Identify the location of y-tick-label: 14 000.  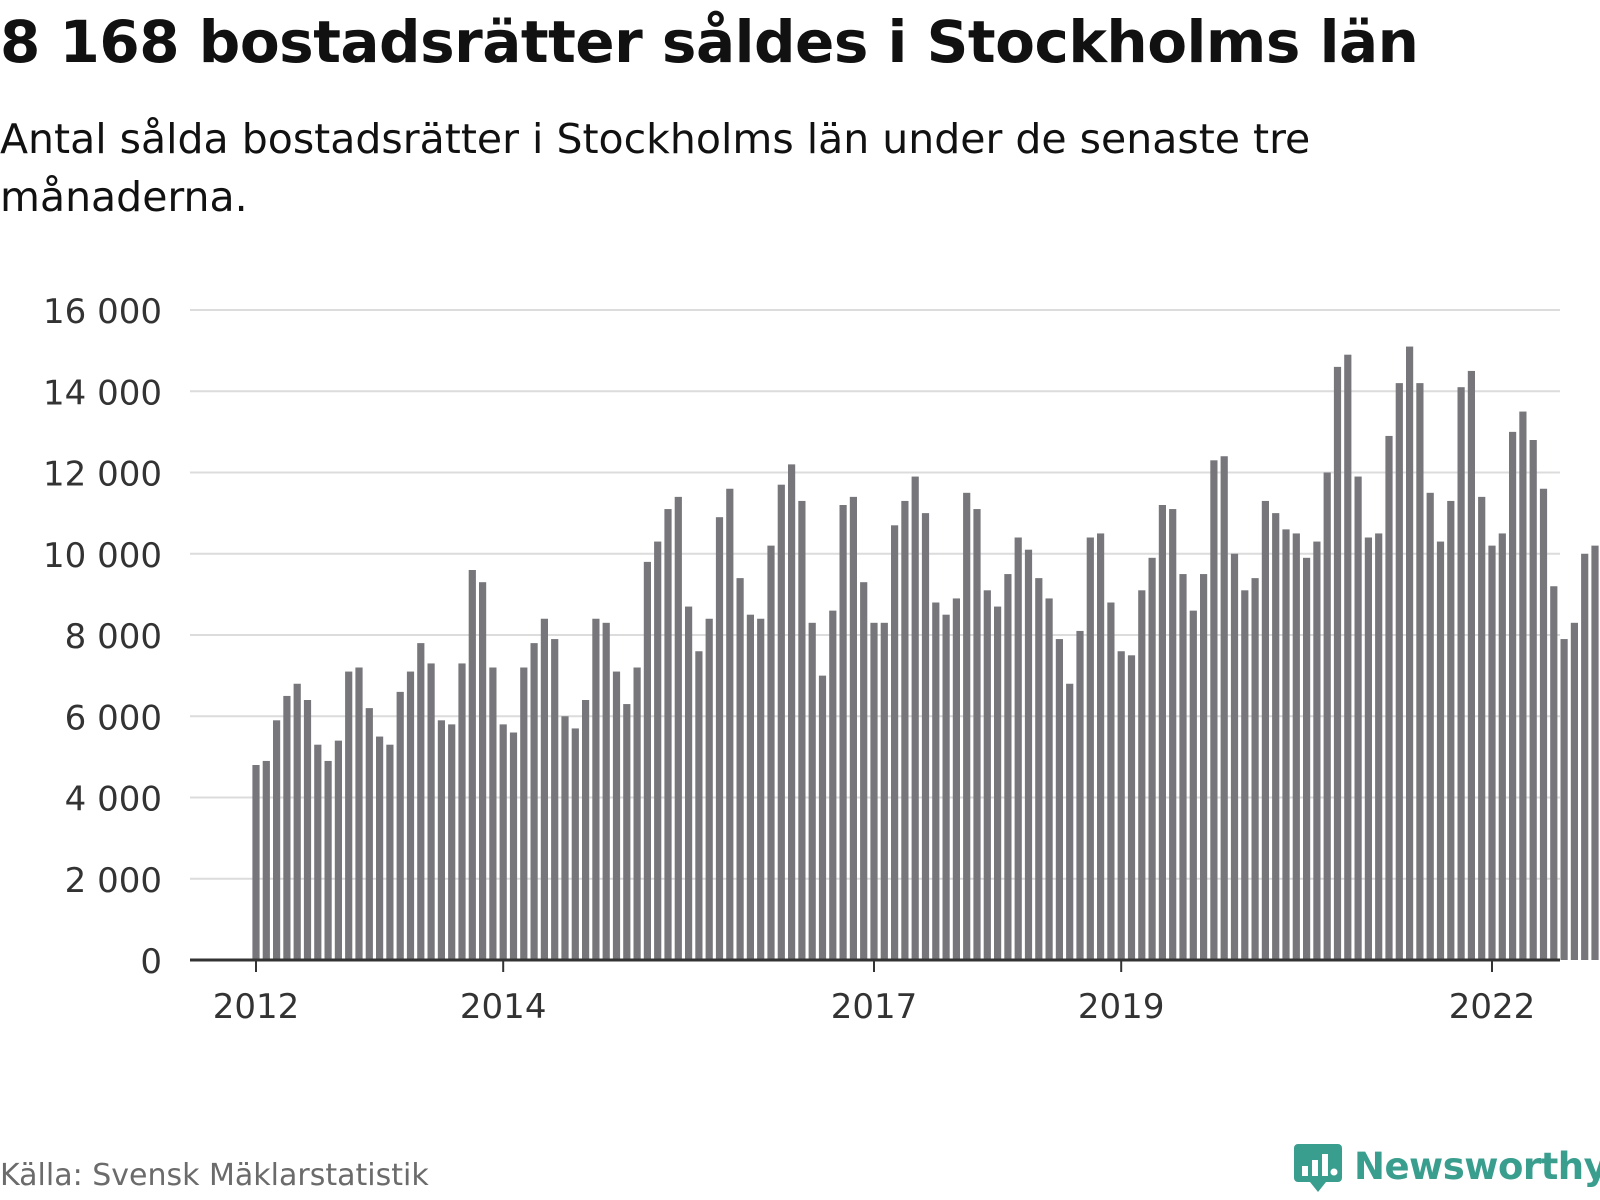
(102, 393).